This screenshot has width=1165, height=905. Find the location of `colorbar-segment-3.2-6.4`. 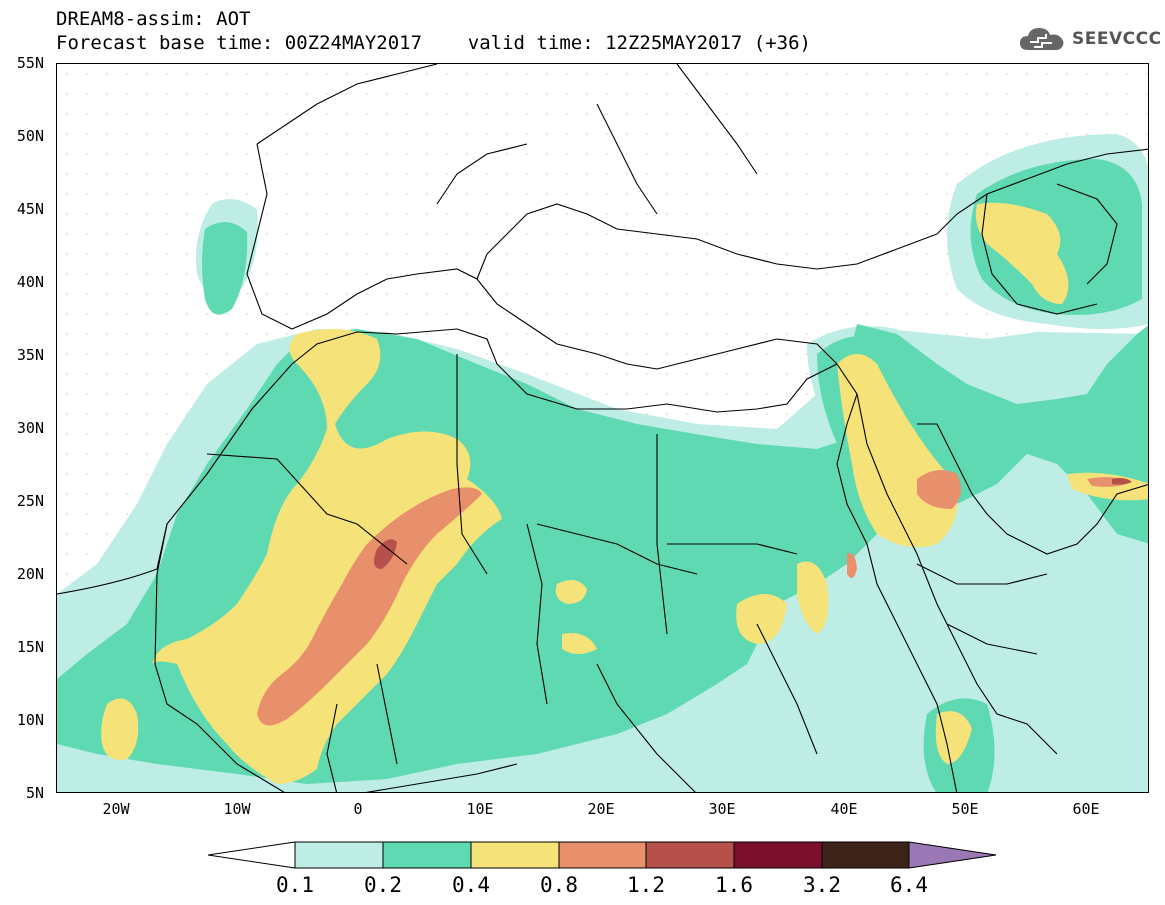

colorbar-segment-3.2-6.4 is located at coordinates (865, 855).